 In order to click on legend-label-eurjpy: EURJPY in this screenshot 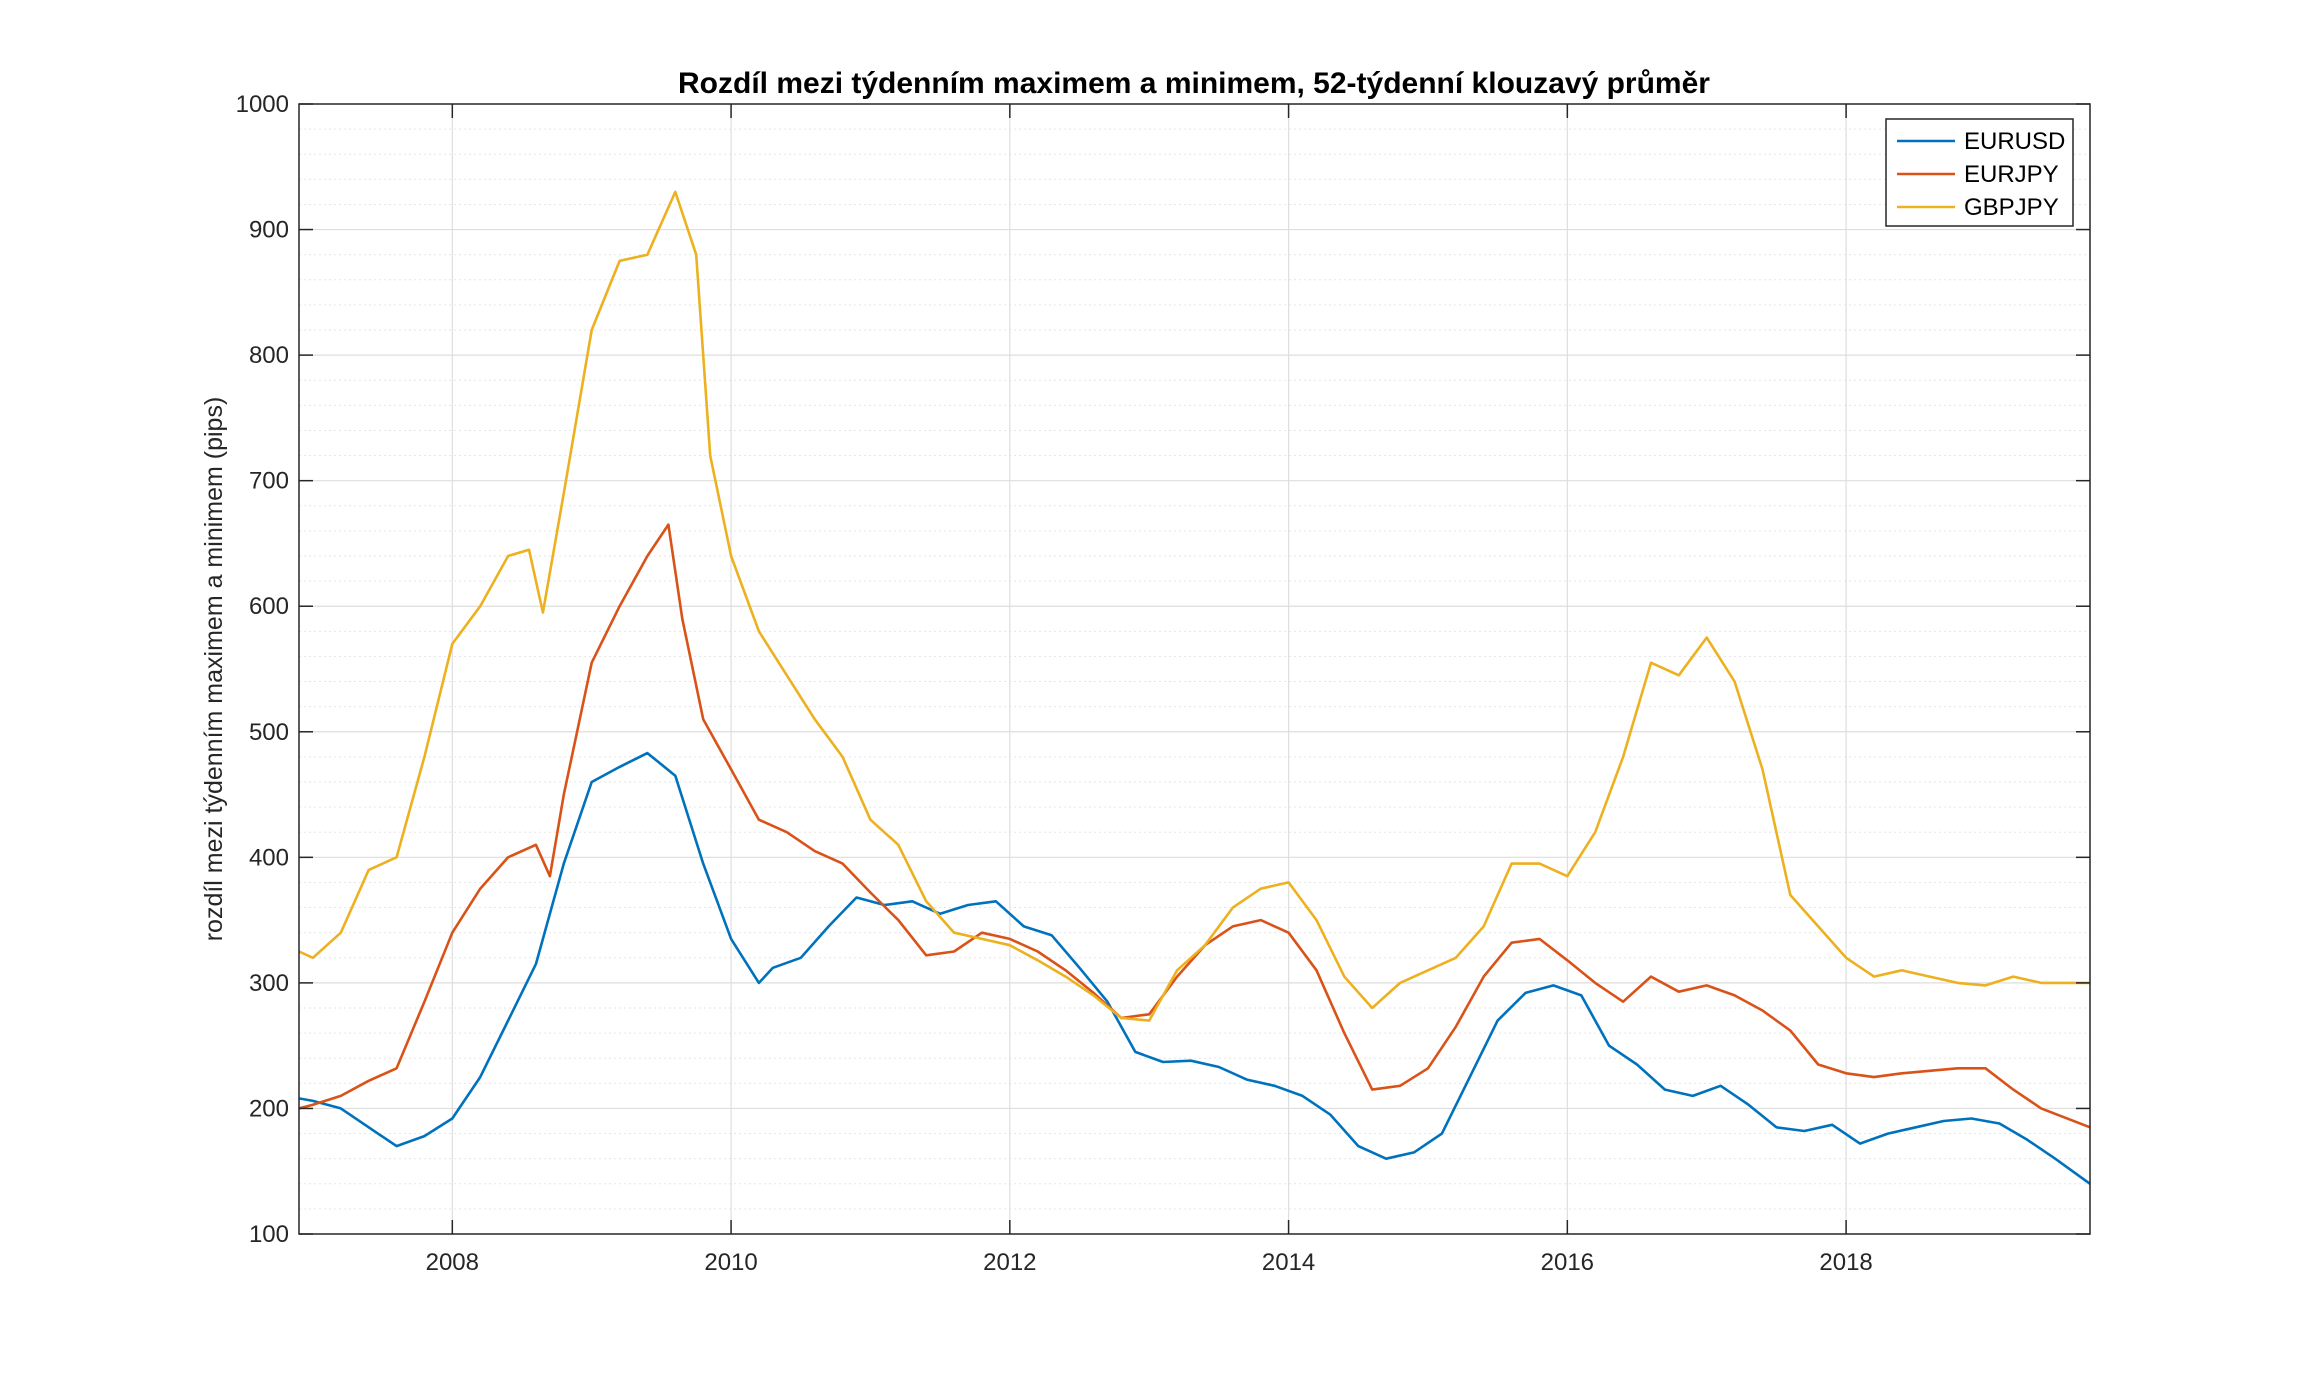, I will do `click(2011, 174)`.